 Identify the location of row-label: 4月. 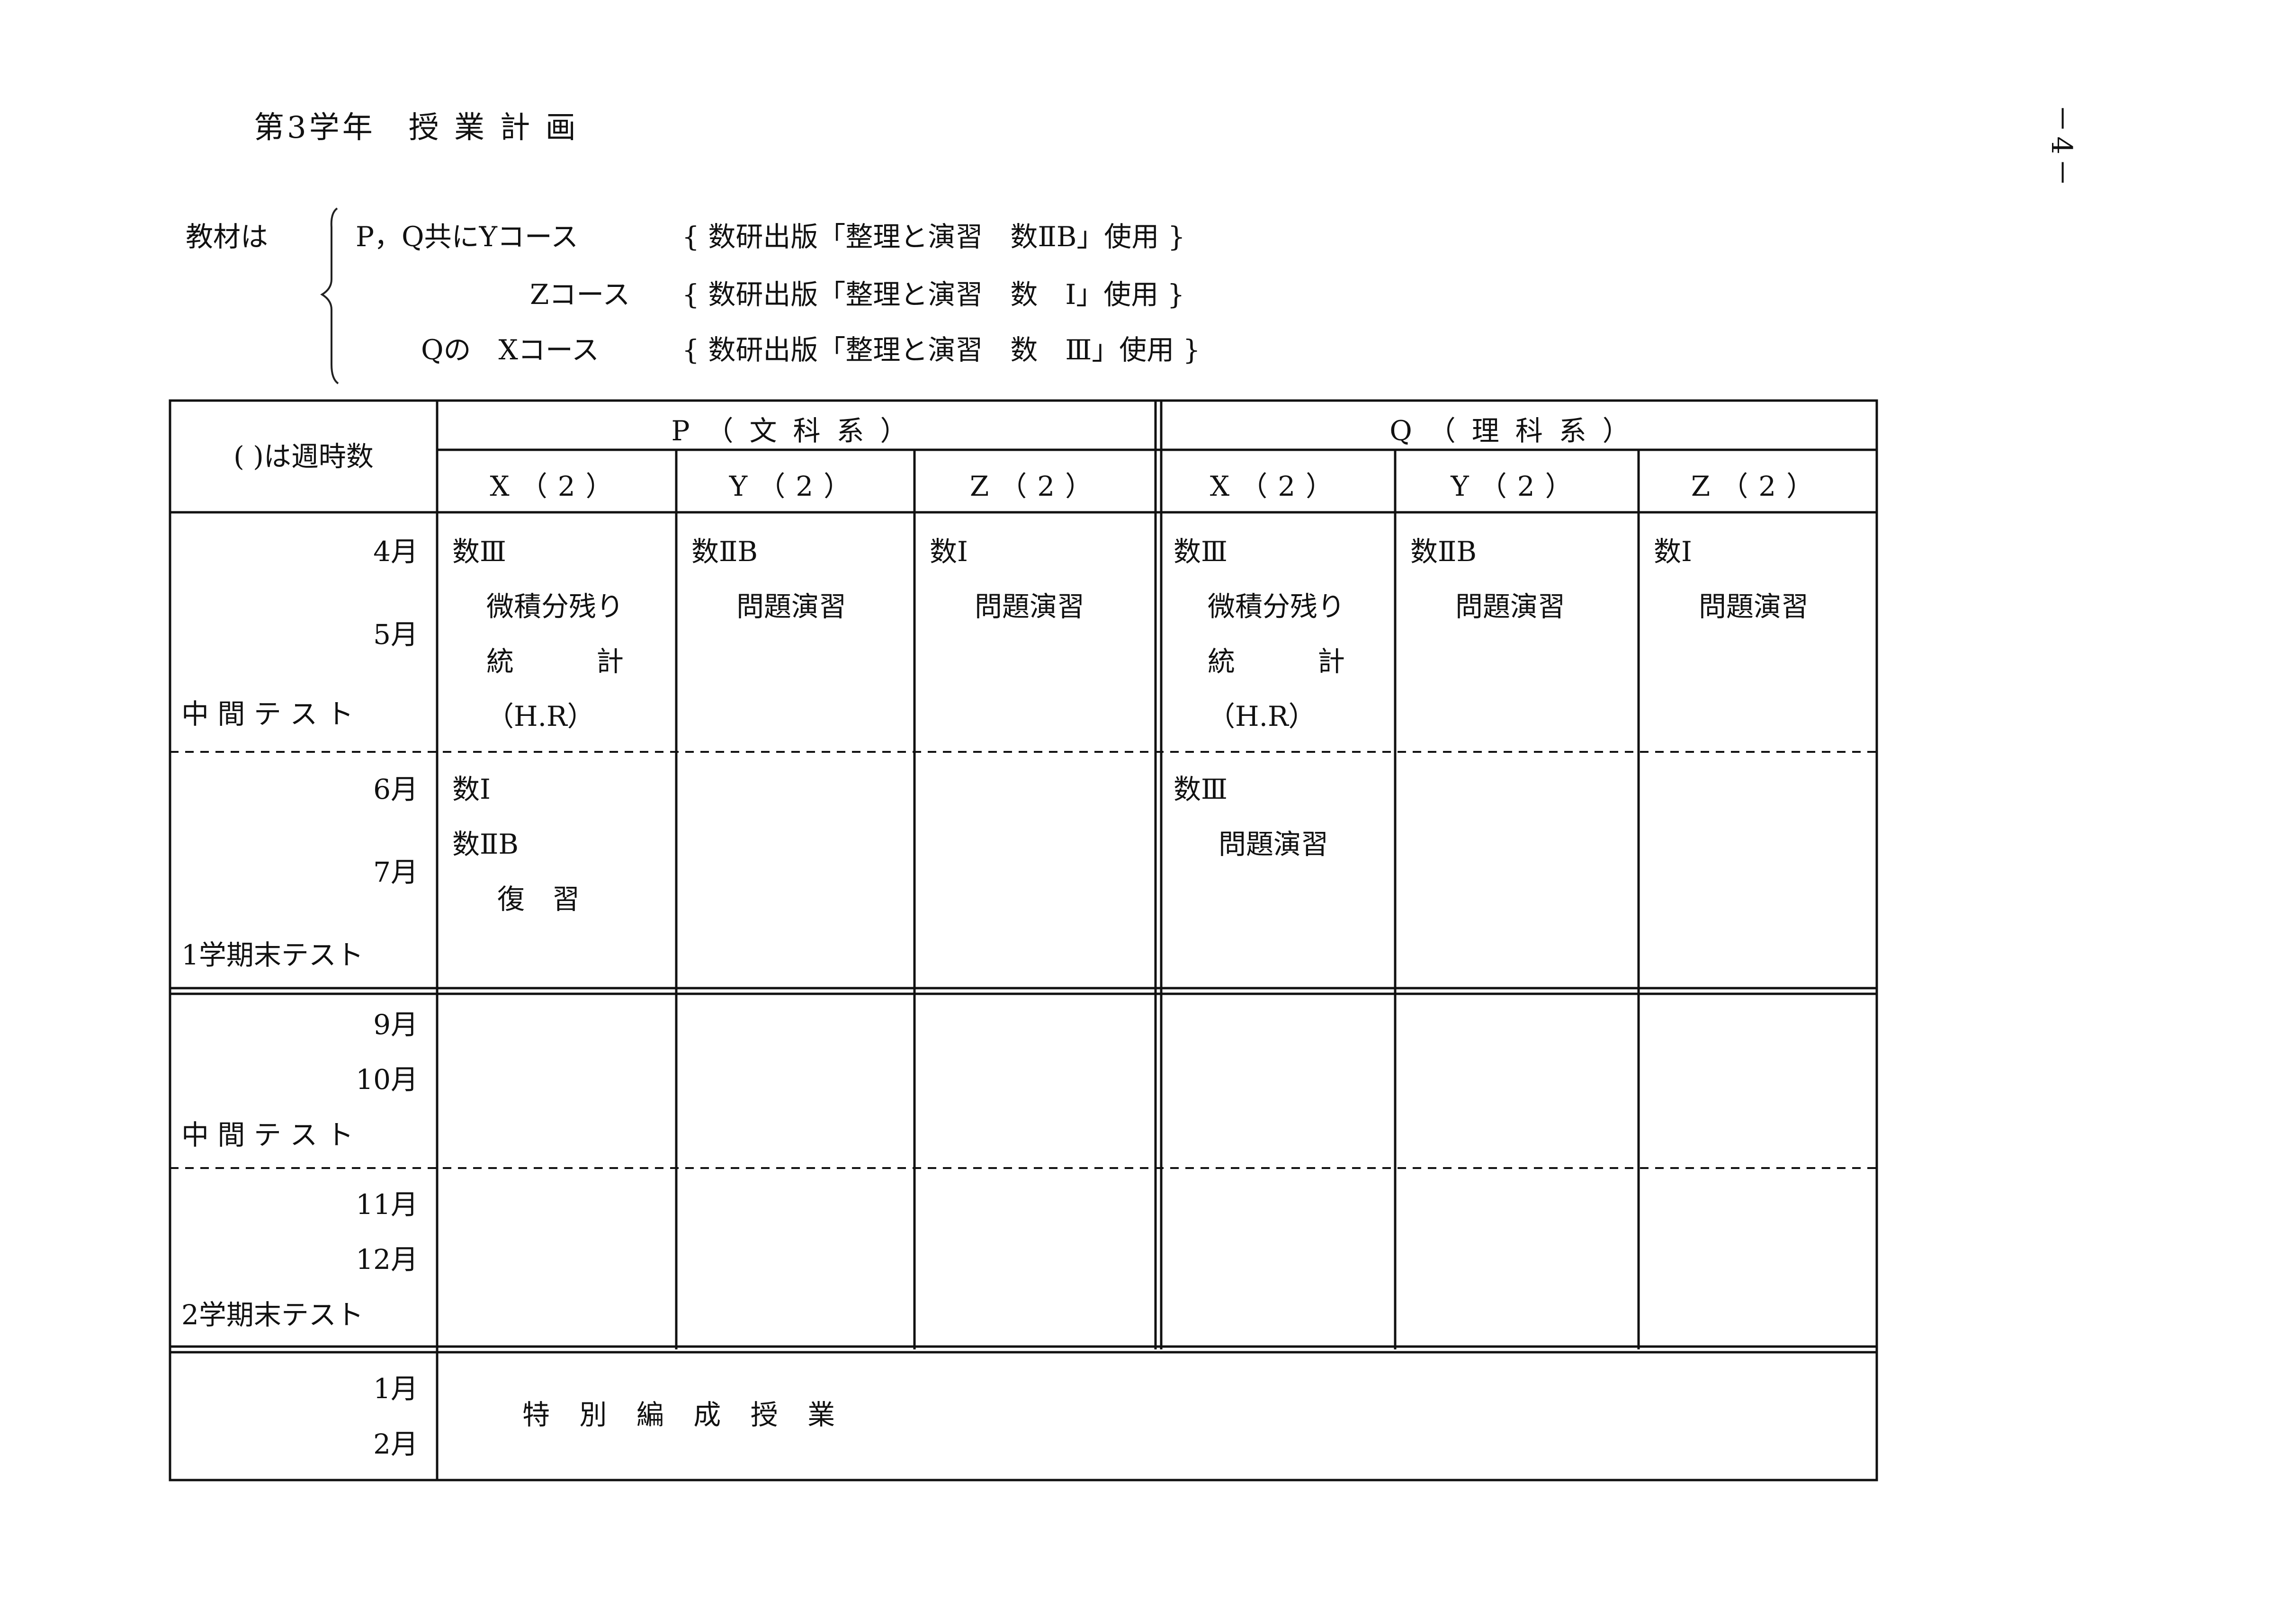
(395, 551).